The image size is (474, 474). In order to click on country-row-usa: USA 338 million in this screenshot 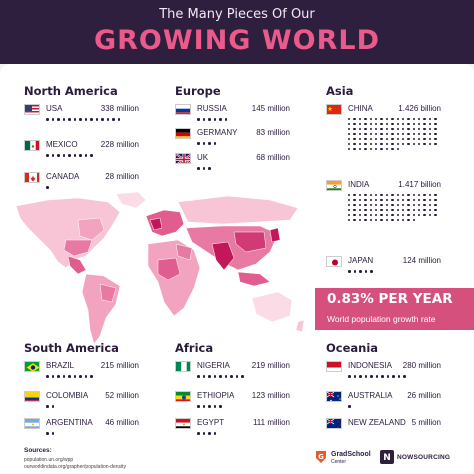, I will do `click(81, 119)`.